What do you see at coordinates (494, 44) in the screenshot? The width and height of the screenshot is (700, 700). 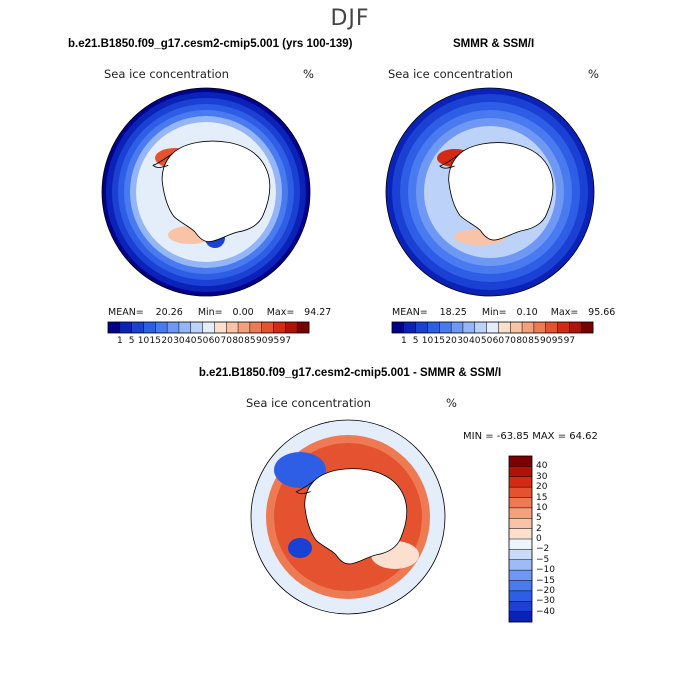 I see `panel-2-title: SMMR & SSM/I` at bounding box center [494, 44].